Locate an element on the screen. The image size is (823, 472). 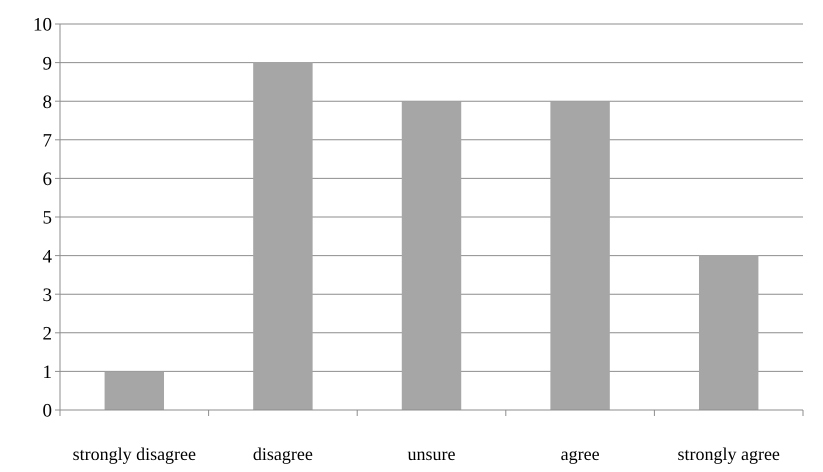
y-tick-label: 8 is located at coordinates (47, 102).